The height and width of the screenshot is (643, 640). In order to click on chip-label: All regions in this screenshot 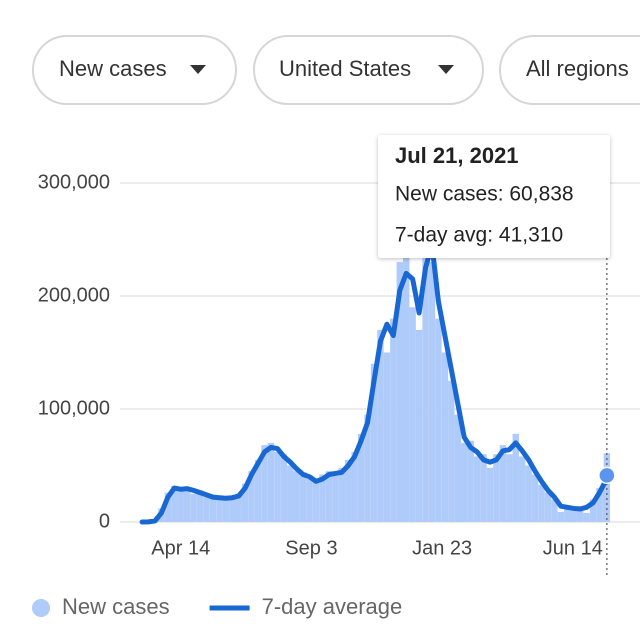, I will do `click(577, 68)`.